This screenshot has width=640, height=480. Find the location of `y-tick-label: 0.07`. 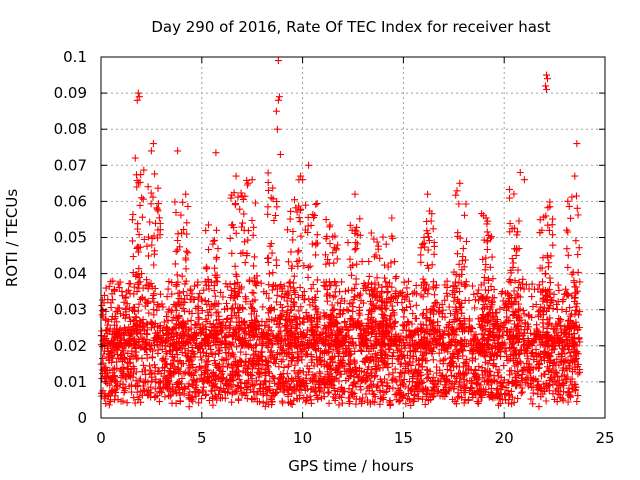

y-tick-label: 0.07 is located at coordinates (70, 165).